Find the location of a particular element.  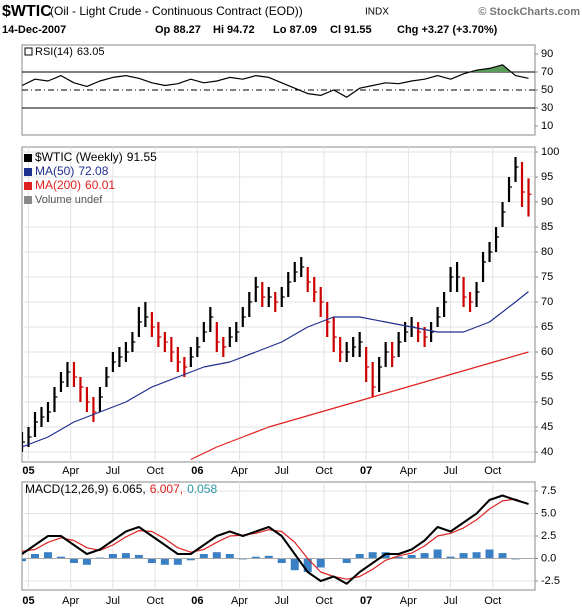

overbought-fill is located at coordinates (275, 68).